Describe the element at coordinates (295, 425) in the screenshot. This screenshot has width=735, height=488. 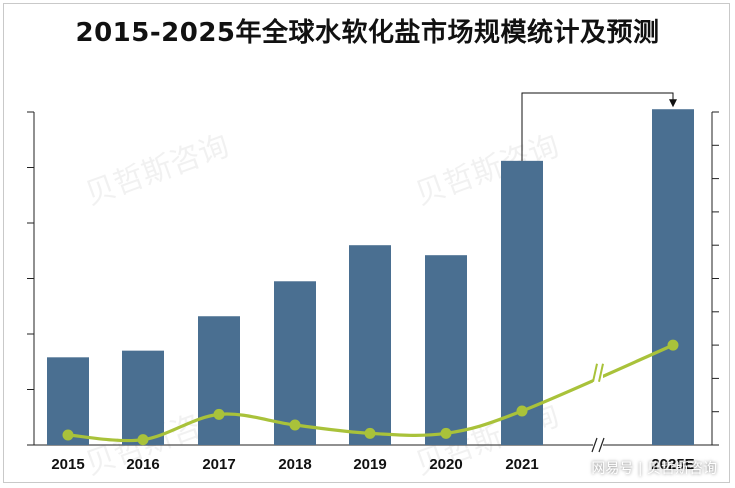
I see `line-point-2018` at that location.